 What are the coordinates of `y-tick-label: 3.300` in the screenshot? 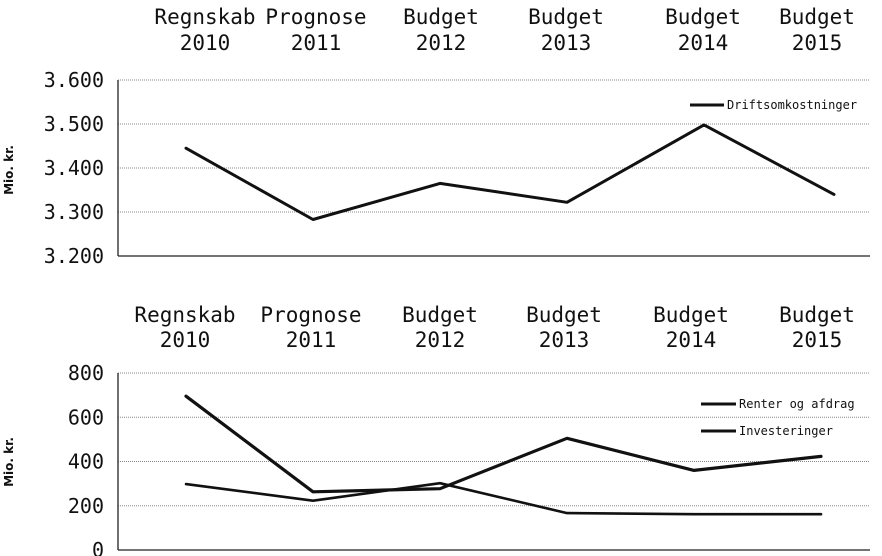 It's located at (74, 212).